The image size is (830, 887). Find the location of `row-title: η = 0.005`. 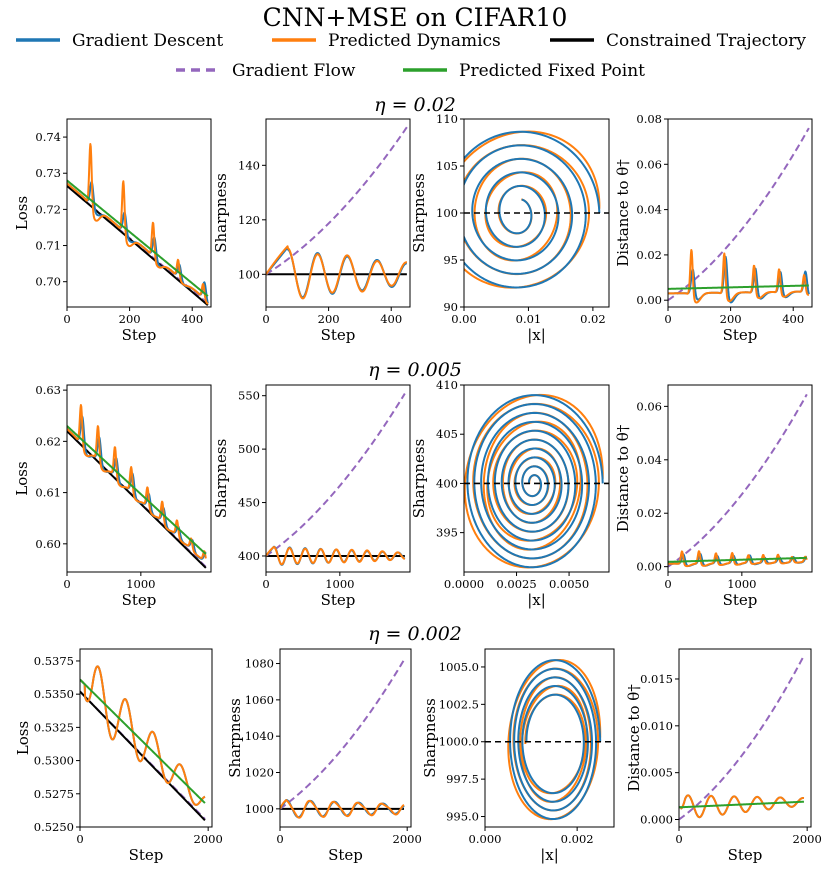

row-title: η = 0.005 is located at coordinates (415, 370).